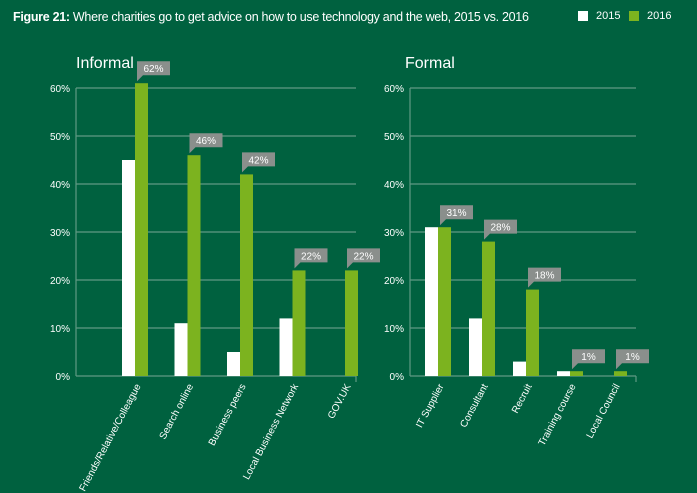  Describe the element at coordinates (60, 137) in the screenshot. I see `panel-informal-ytick-label: 50%` at that location.